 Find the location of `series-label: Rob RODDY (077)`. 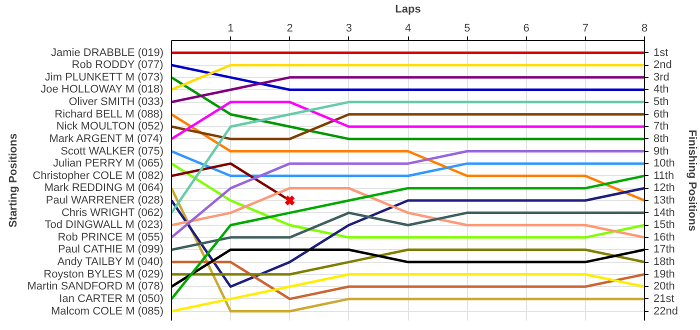

series-label: Rob RODDY (077) is located at coordinates (118, 65).